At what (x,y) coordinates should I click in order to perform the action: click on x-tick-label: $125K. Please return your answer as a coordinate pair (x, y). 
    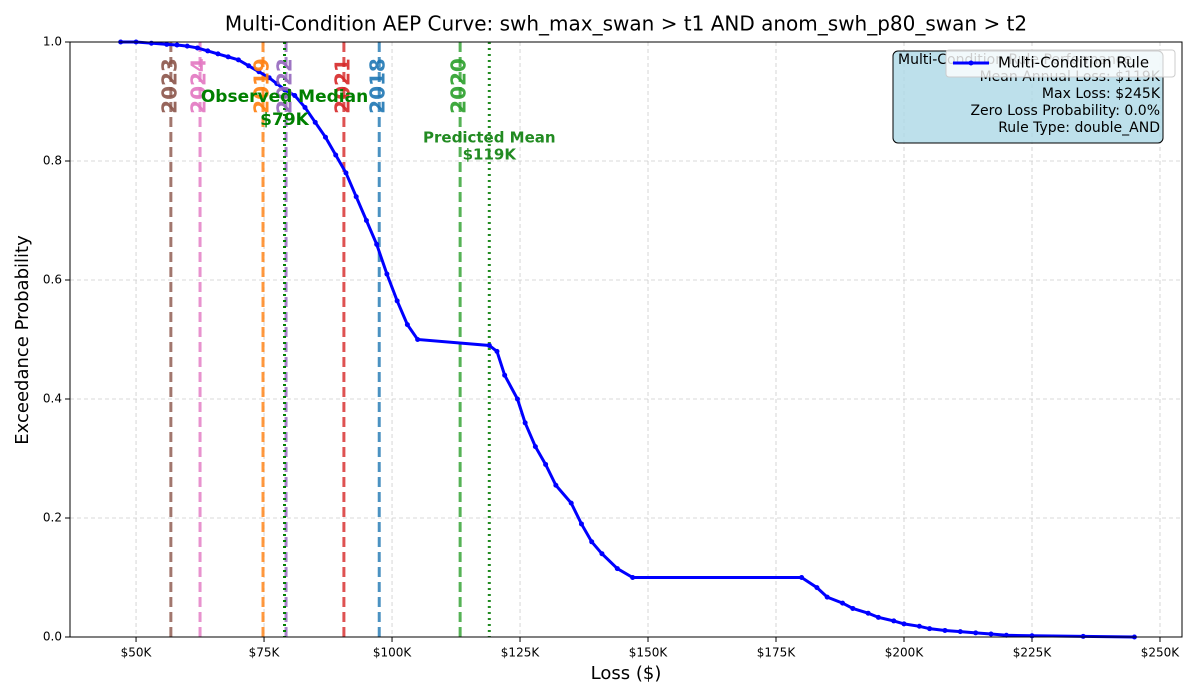
    Looking at the image, I should click on (521, 653).